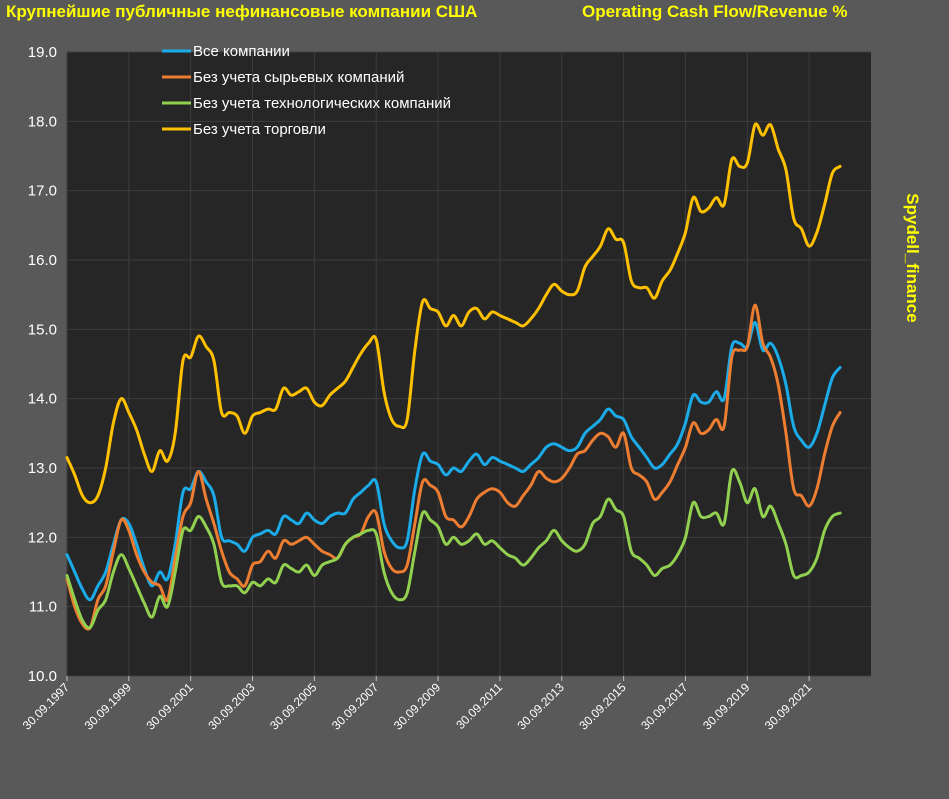 The width and height of the screenshot is (949, 799). What do you see at coordinates (479, 706) in the screenshot?
I see `x-tick-label: 30.09.2011` at bounding box center [479, 706].